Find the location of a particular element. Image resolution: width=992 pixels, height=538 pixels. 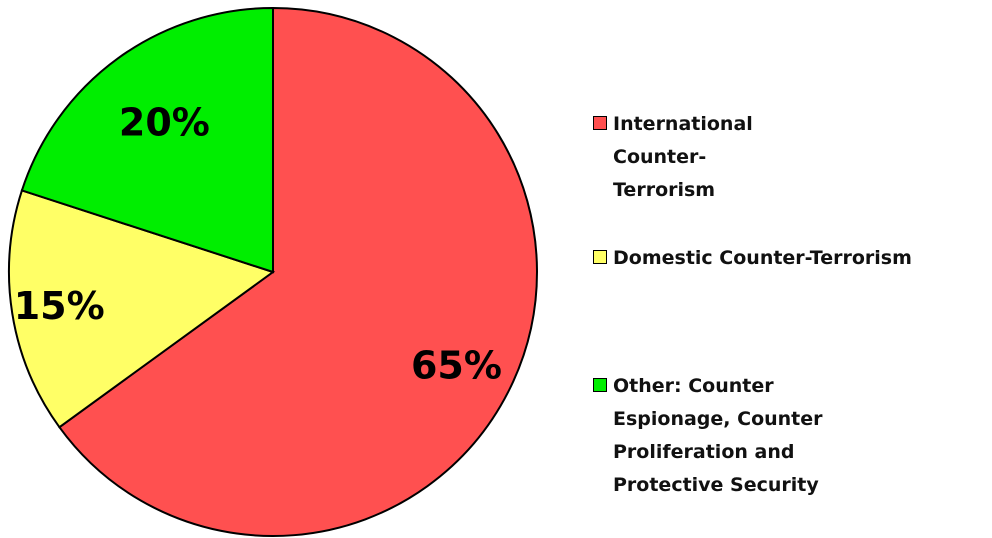

label-65: 65% is located at coordinates (456, 365).